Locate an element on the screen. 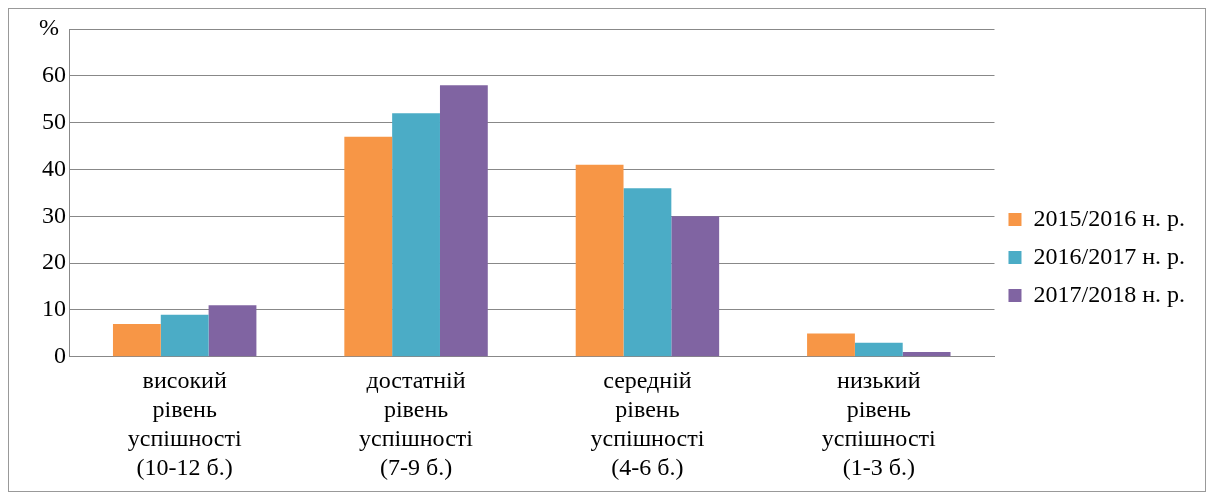 The image size is (1214, 500). legend-label: 2016/2017 н. р. is located at coordinates (1109, 255).